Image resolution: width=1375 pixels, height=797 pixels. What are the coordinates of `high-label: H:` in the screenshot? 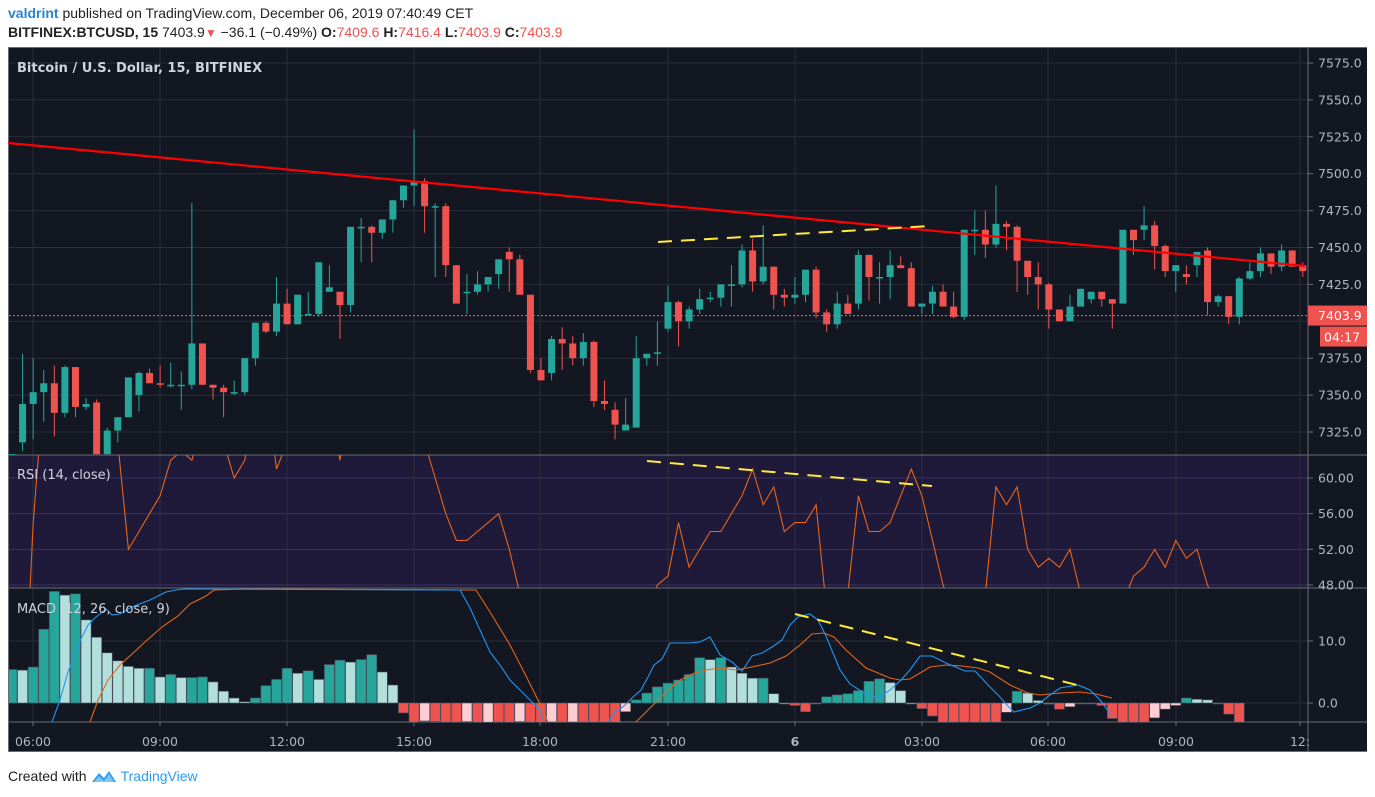 It's located at (391, 32).